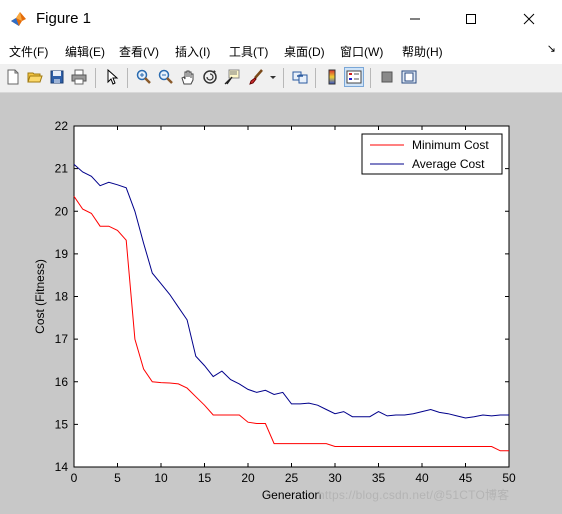 The width and height of the screenshot is (562, 514). I want to click on zoom-in-icon, so click(143, 76).